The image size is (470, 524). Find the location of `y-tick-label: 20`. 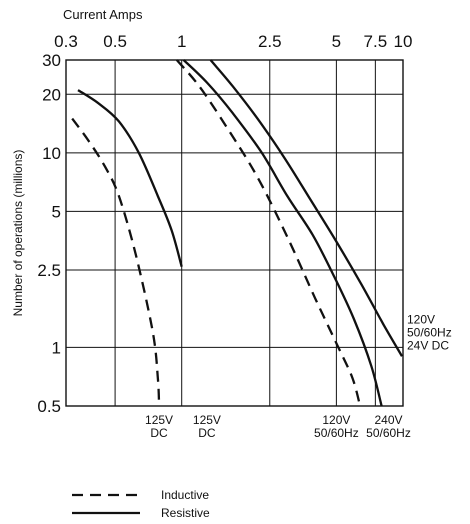

y-tick-label: 20 is located at coordinates (51, 94).